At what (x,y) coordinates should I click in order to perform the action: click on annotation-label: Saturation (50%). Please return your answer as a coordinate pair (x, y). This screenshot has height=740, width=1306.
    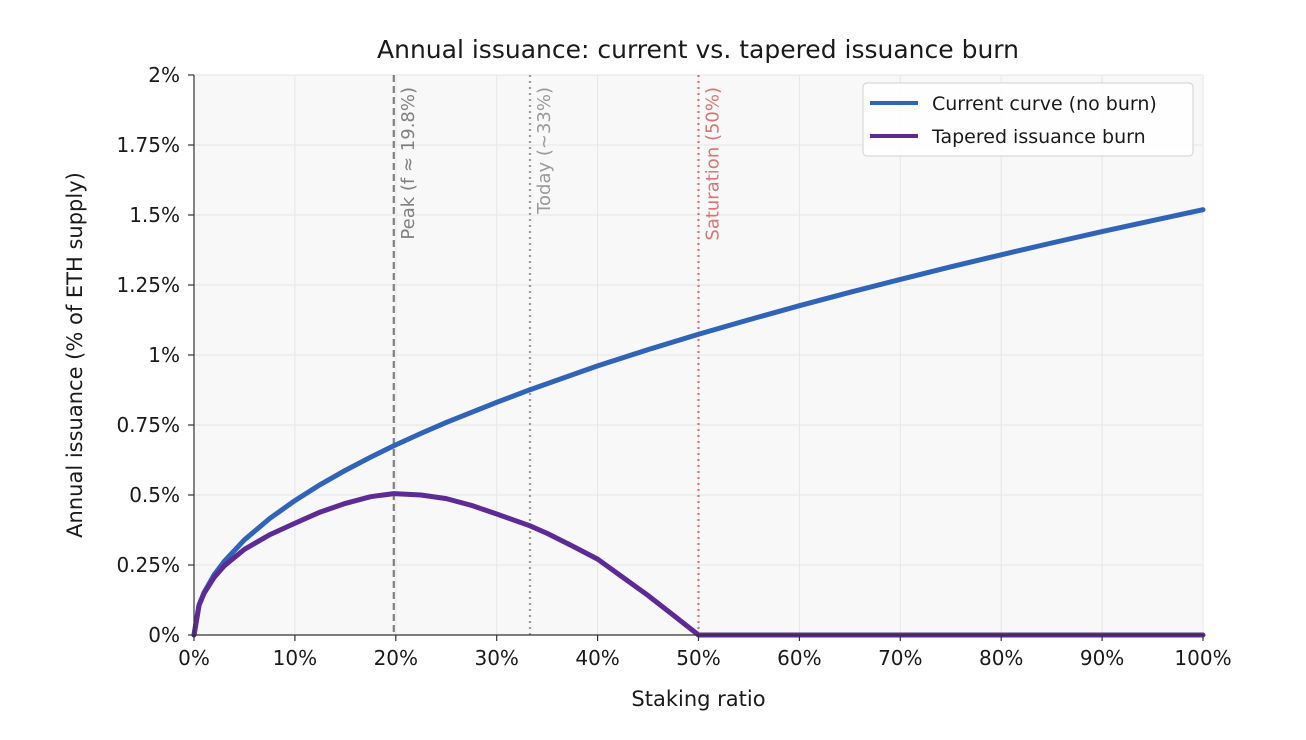
    Looking at the image, I should click on (713, 164).